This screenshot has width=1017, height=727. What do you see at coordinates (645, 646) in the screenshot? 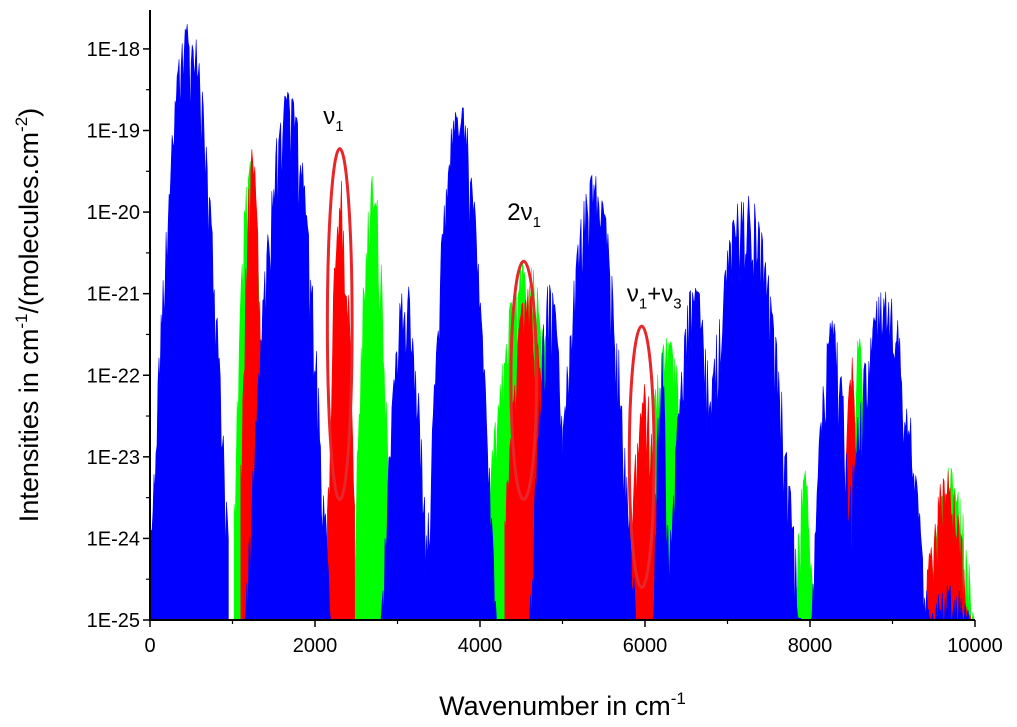
I see `x-tick-label: 6000` at bounding box center [645, 646].